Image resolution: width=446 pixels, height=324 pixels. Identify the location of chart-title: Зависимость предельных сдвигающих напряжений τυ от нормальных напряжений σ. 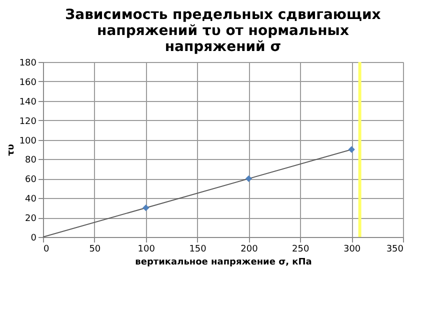
(223, 31).